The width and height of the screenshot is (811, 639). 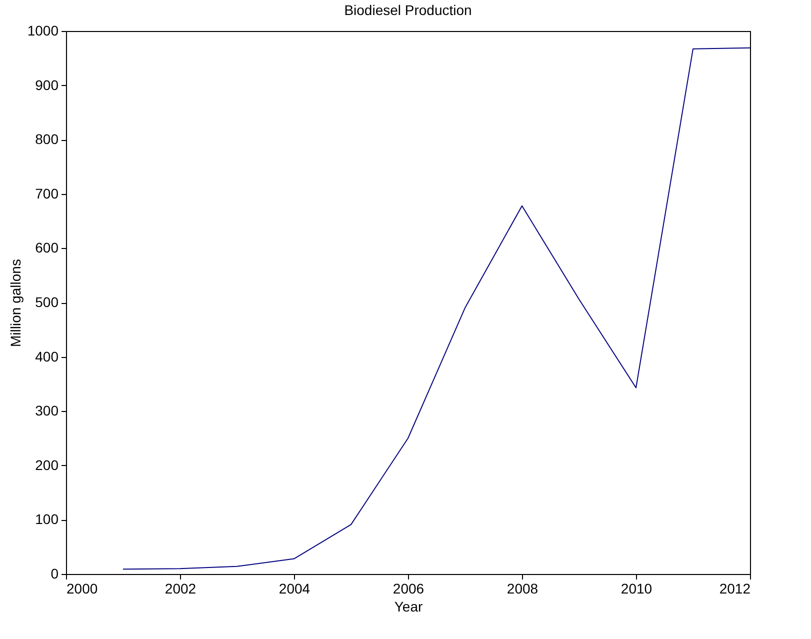 I want to click on y-tick-label: 700, so click(x=47, y=193).